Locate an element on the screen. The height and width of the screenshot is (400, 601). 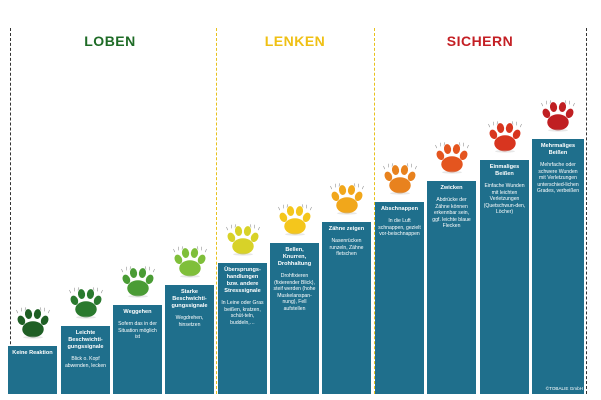
section-title-lenken: LENKEN is located at coordinates (295, 41).